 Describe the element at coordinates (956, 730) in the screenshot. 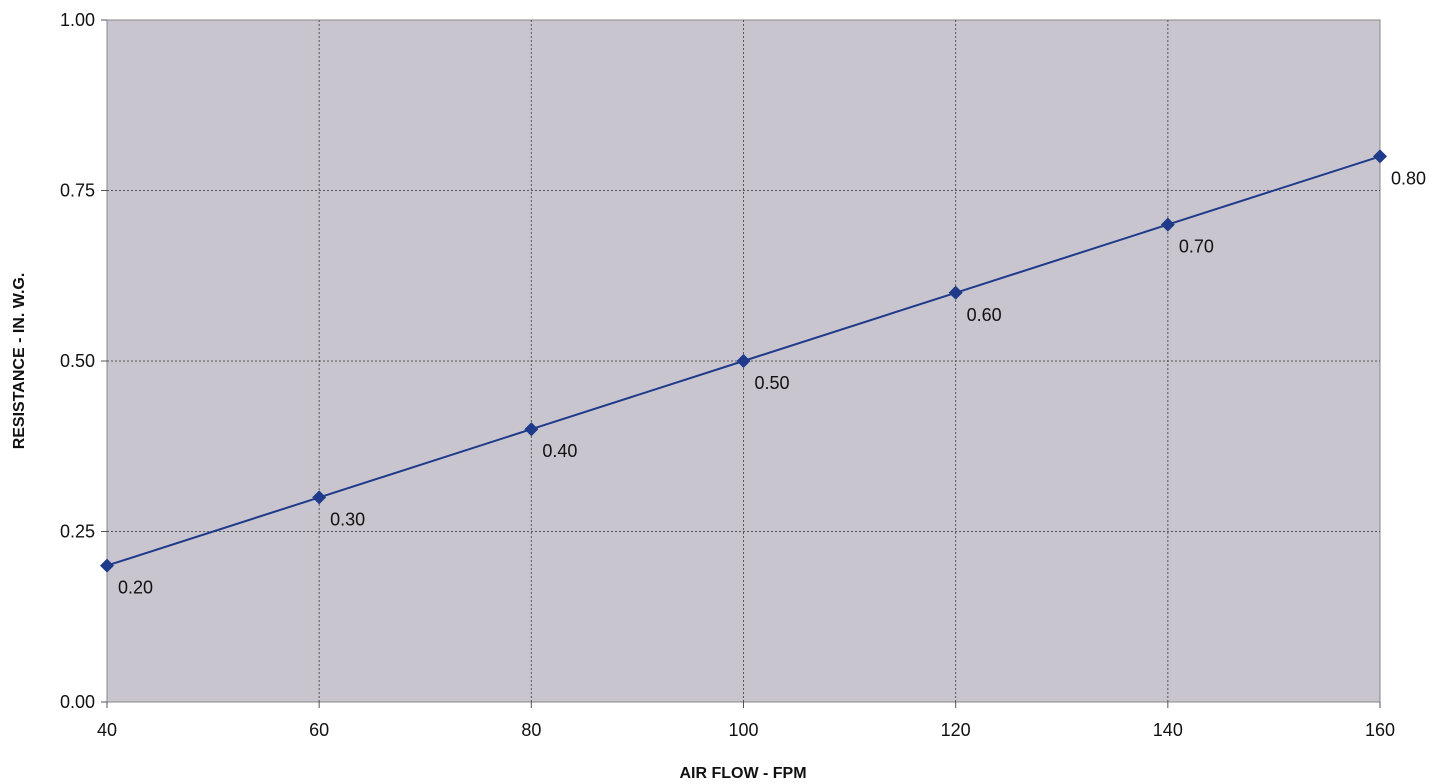

I see `x-tick-label: 120` at that location.